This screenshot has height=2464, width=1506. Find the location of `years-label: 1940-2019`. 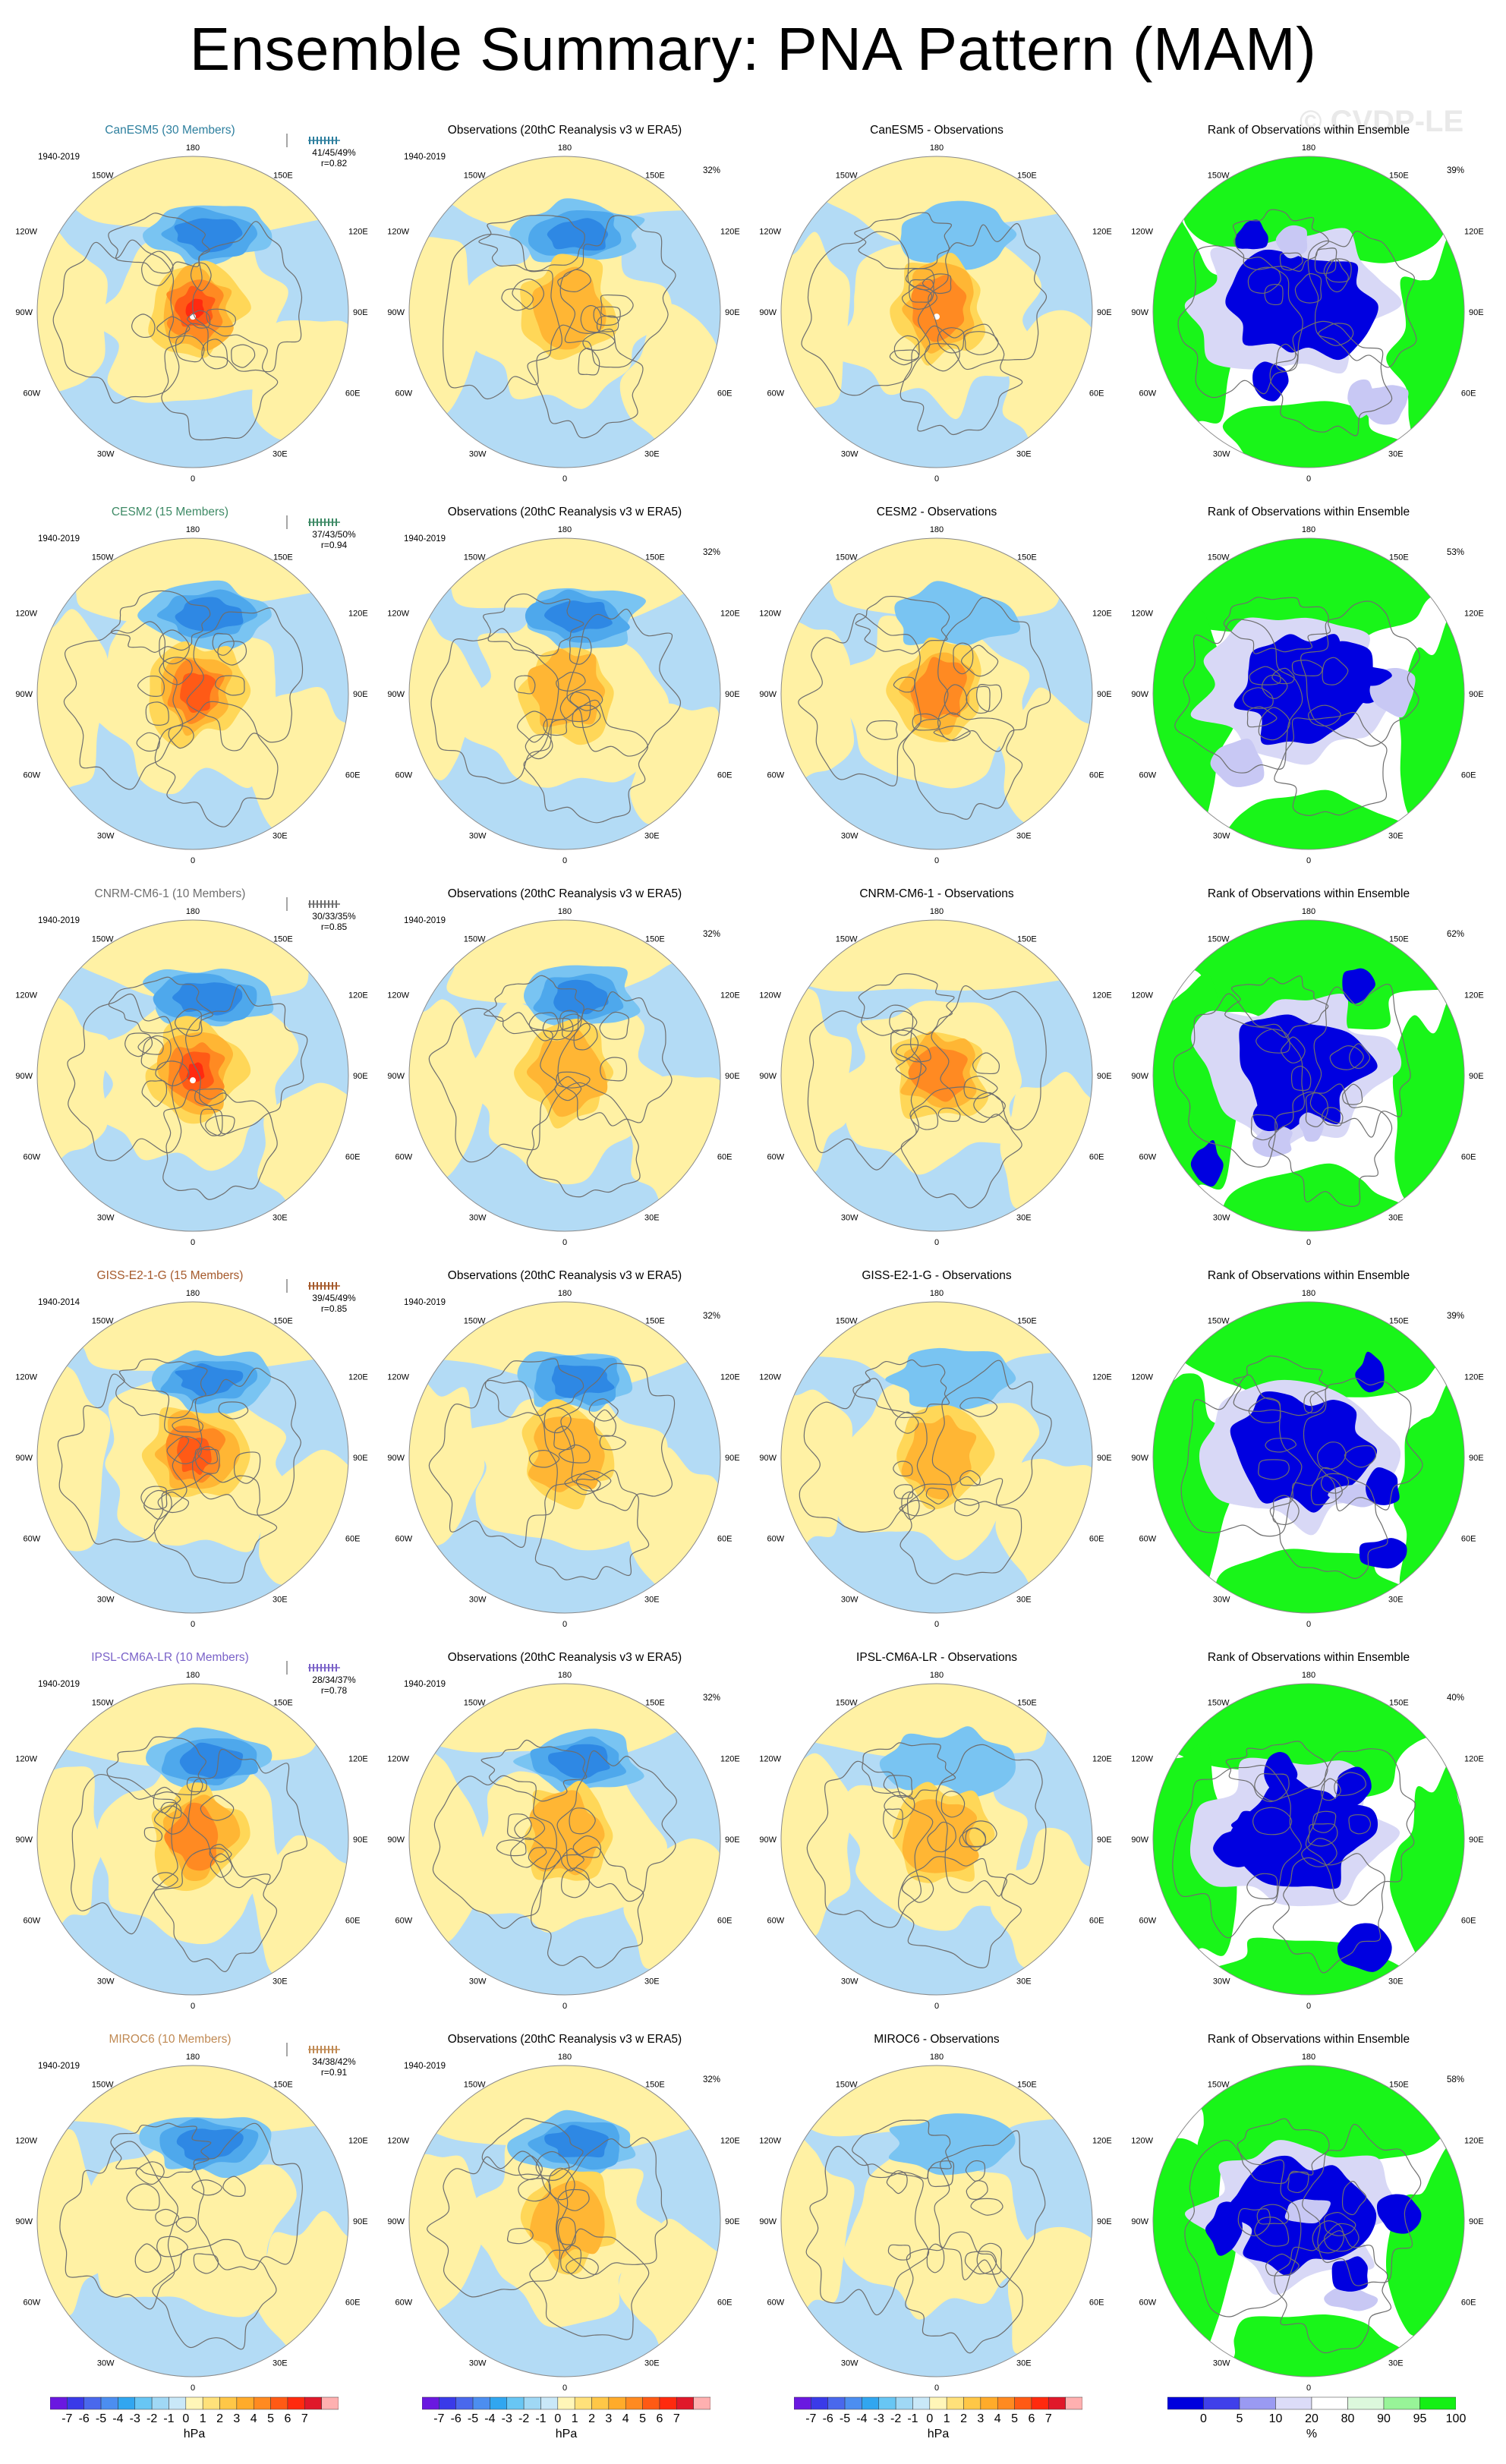

years-label: 1940-2019 is located at coordinates (425, 920).